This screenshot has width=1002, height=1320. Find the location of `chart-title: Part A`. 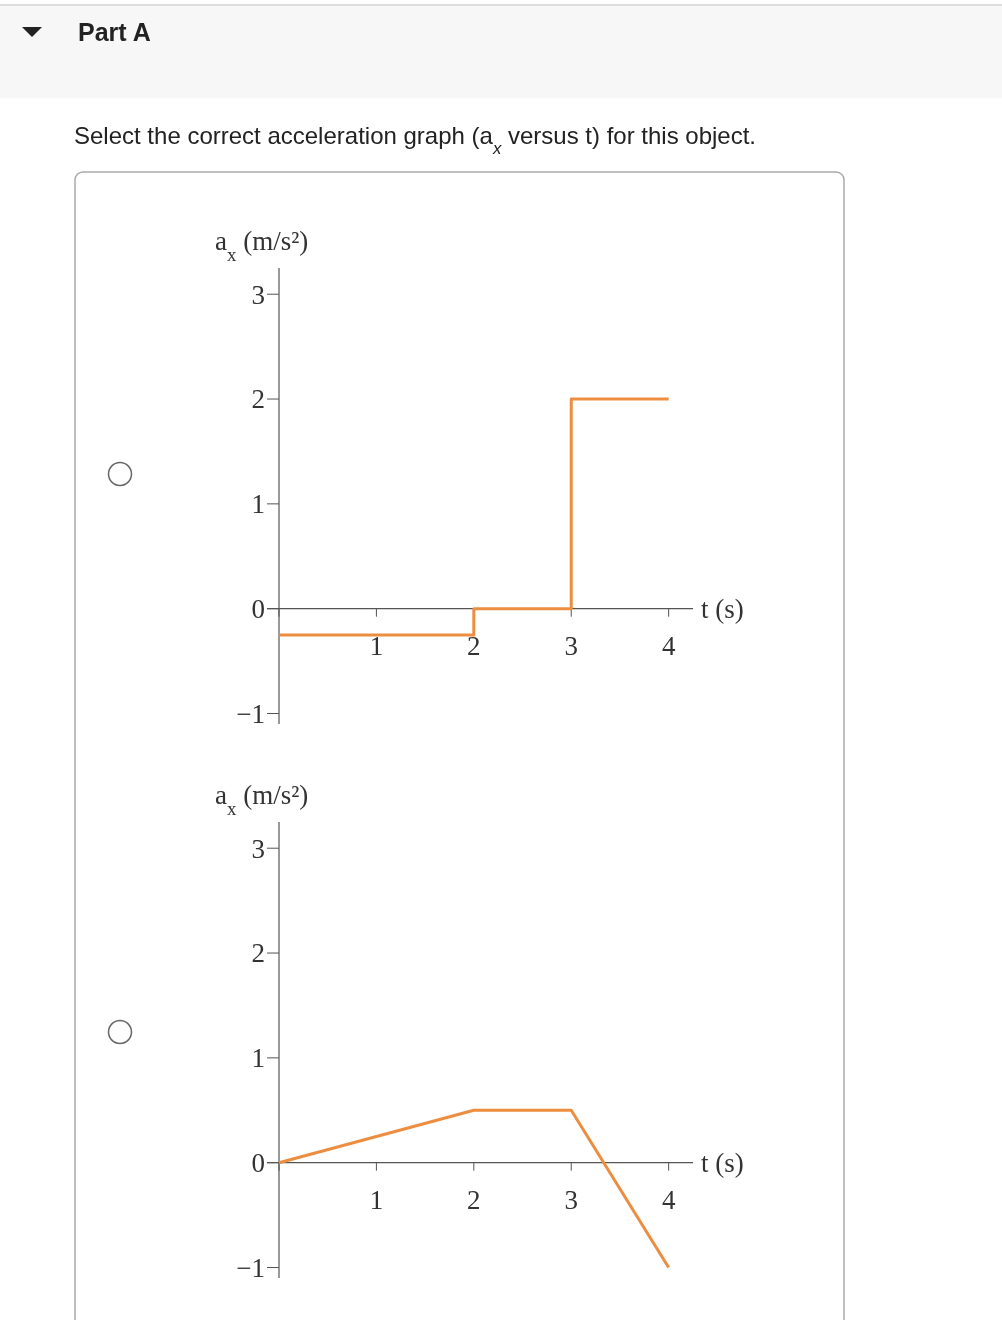

chart-title: Part A is located at coordinates (114, 32).